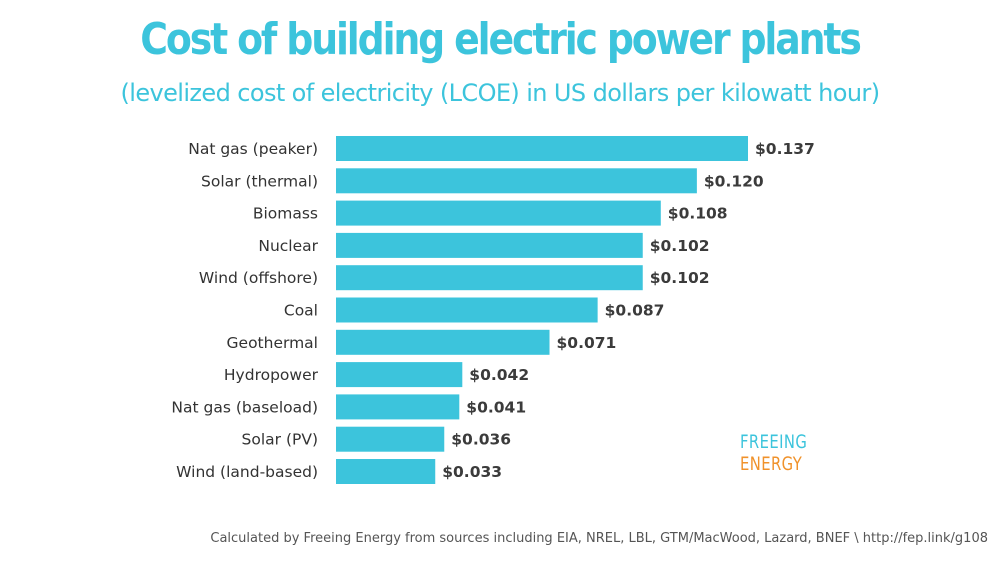 This screenshot has height=563, width=1000. Describe the element at coordinates (386, 471) in the screenshot. I see `bar-wind-land-based` at that location.